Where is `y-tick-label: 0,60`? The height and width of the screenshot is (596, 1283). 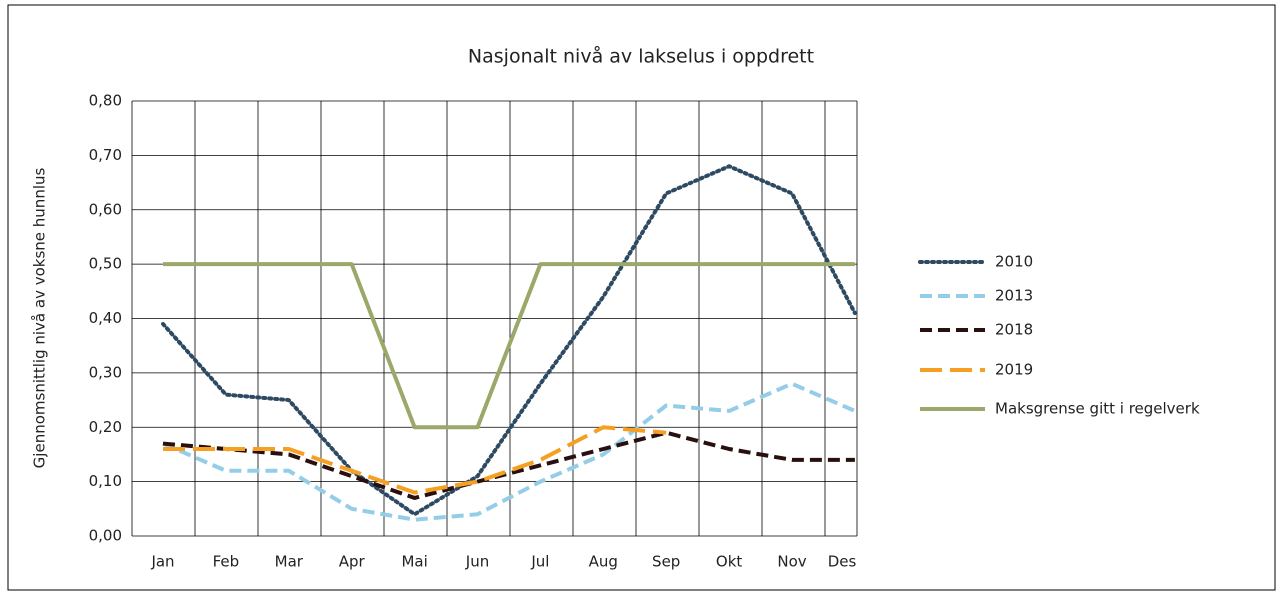
y-tick-label: 0,60 is located at coordinates (105, 209).